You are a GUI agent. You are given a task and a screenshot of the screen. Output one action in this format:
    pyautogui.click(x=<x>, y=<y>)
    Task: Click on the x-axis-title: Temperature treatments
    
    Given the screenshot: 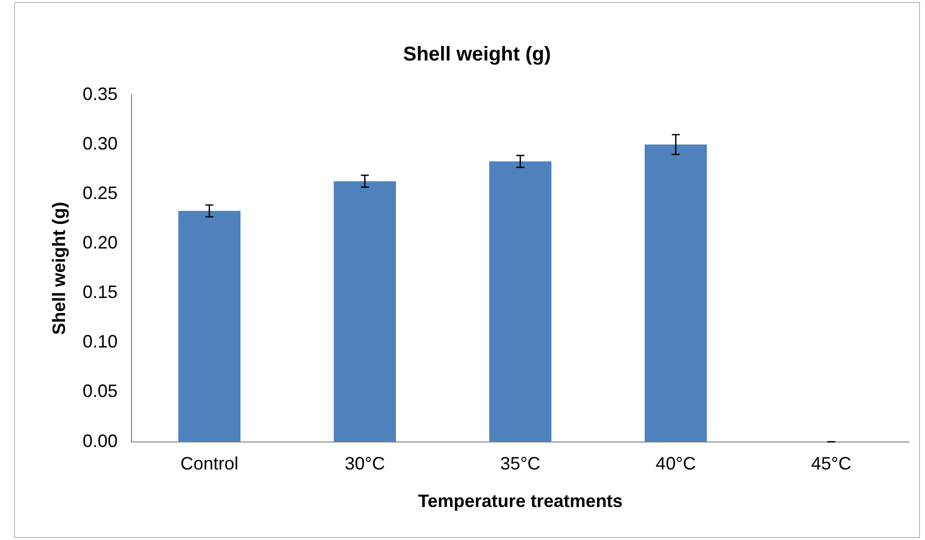 What is the action you would take?
    pyautogui.click(x=520, y=501)
    